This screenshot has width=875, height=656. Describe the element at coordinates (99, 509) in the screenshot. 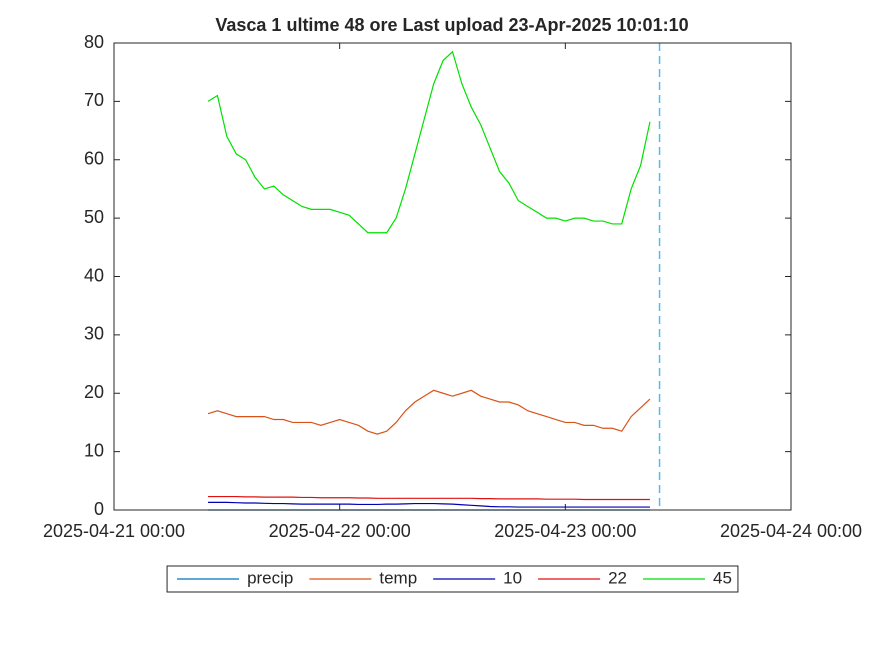

I see `y-tick-label: 0` at that location.